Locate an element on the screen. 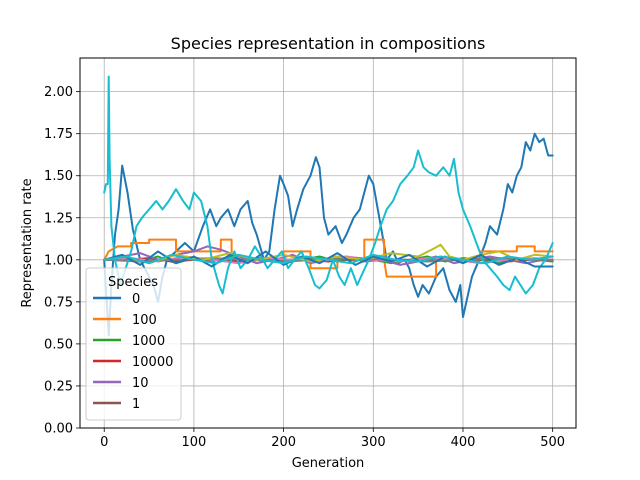 Image resolution: width=640 pixels, height=480 pixels. legend-label: 10000 is located at coordinates (152, 362).